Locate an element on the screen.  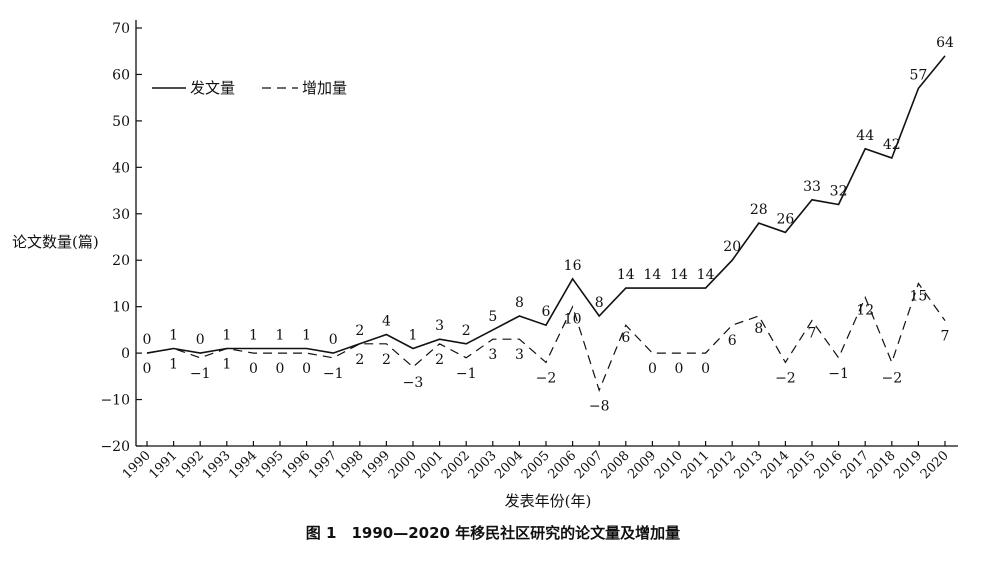
y-tick-label: 60 is located at coordinates (121, 75).